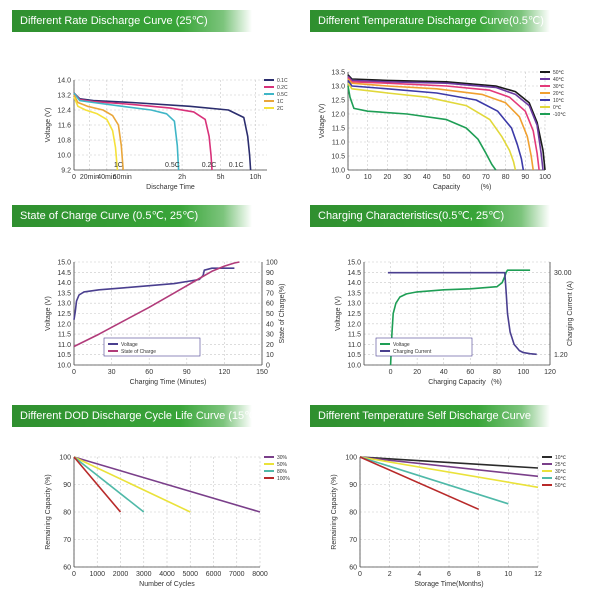 This screenshot has height=600, width=600. I want to click on legend-label: Charging Current, so click(412, 352).